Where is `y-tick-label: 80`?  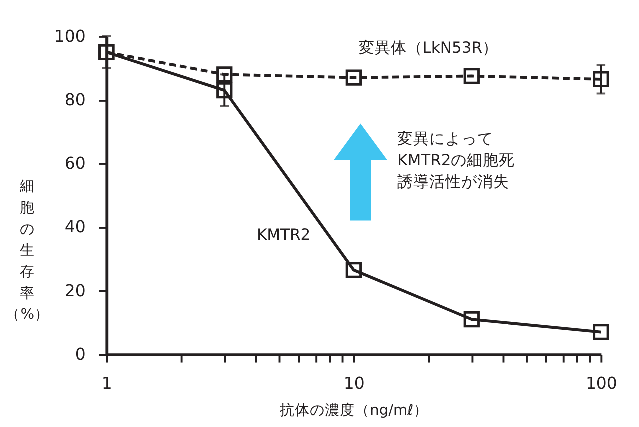
y-tick-label: 80 is located at coordinates (75, 100).